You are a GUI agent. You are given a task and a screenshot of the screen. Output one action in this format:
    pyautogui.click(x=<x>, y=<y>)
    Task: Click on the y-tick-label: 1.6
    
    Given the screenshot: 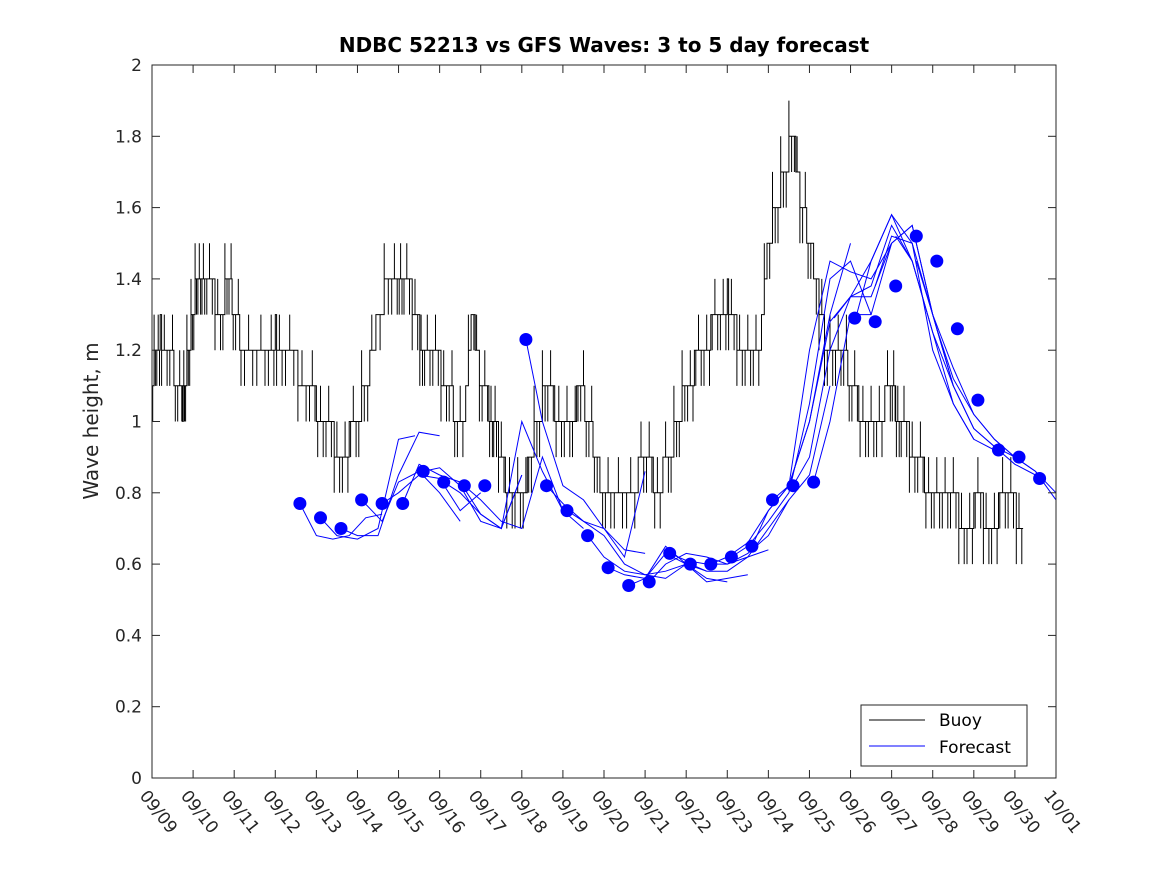 What is the action you would take?
    pyautogui.click(x=128, y=209)
    